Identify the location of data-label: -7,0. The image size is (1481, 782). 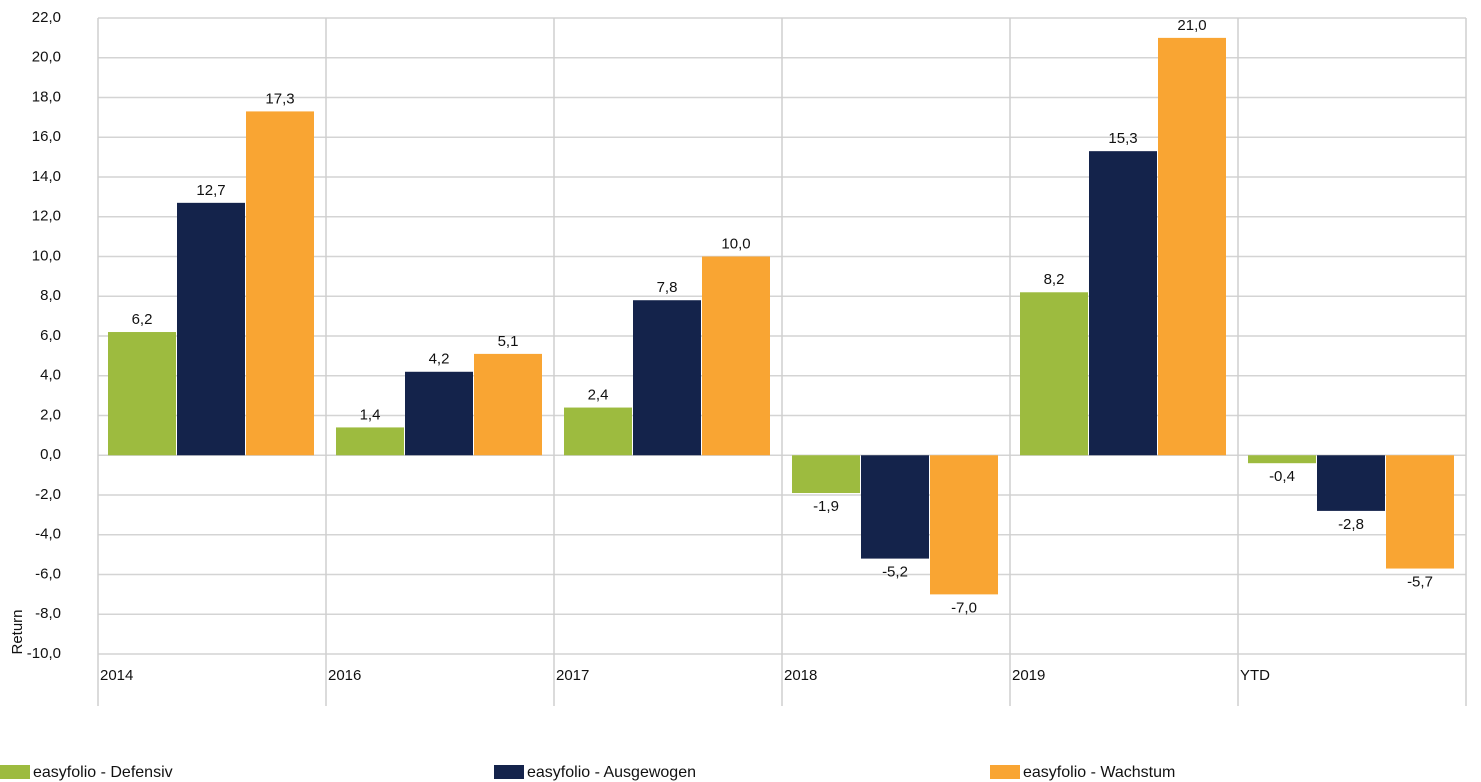
(964, 607).